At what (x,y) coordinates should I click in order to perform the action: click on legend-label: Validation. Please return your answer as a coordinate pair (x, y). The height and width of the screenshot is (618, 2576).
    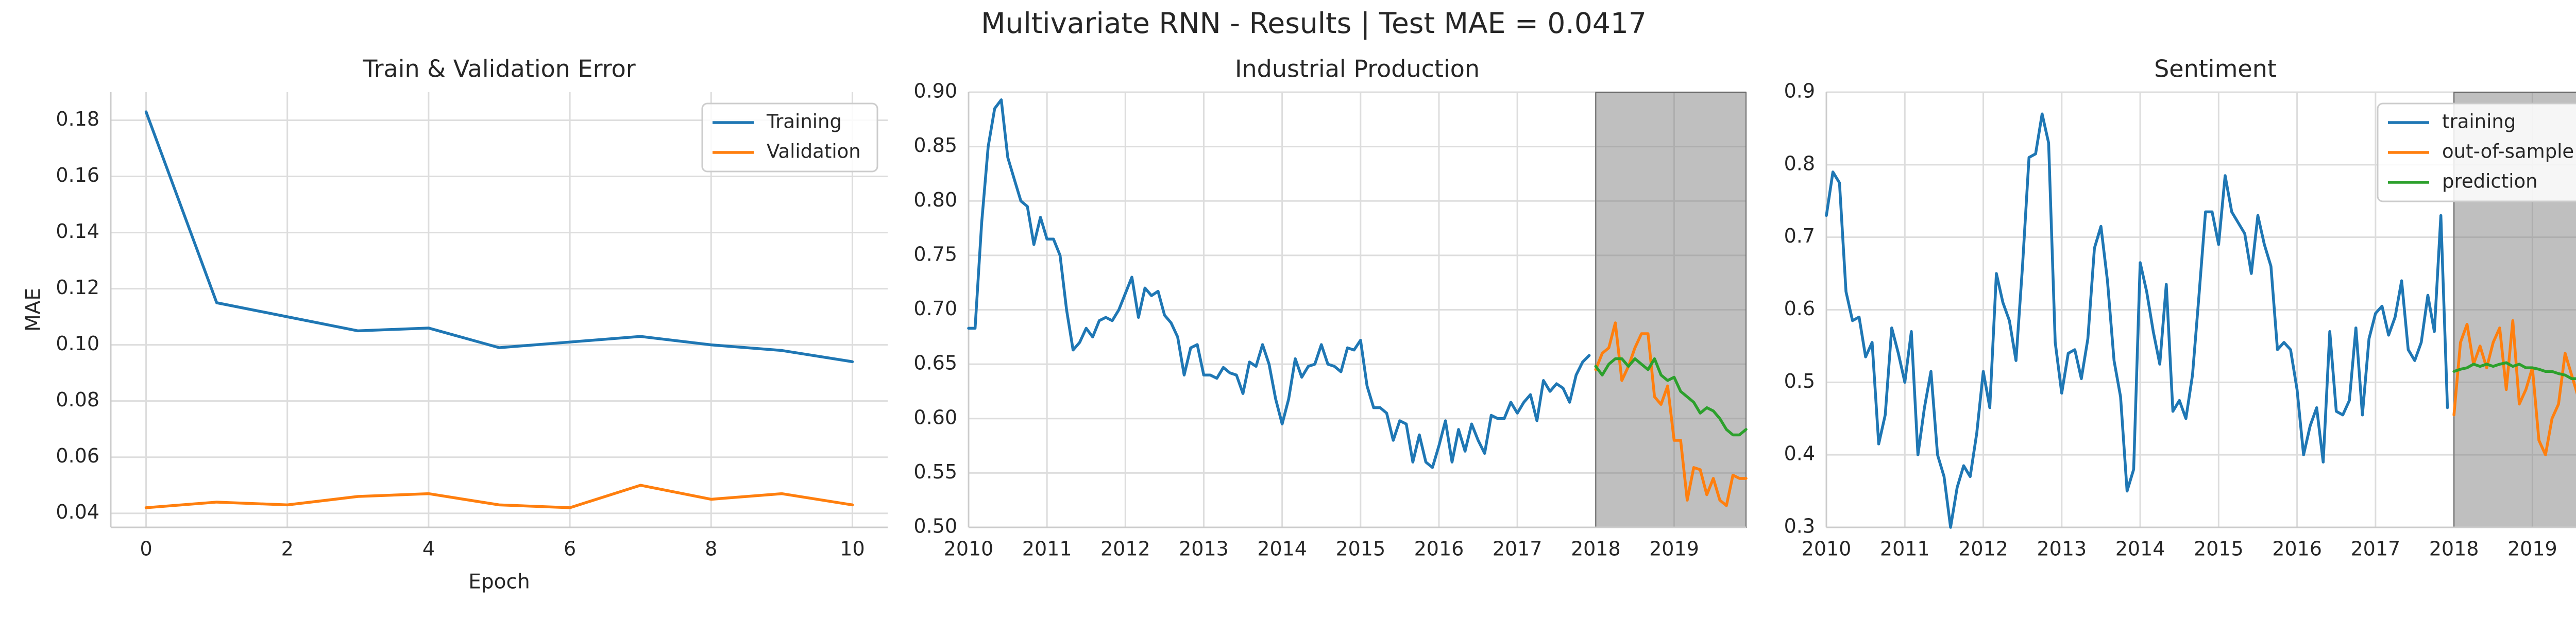
    Looking at the image, I should click on (814, 152).